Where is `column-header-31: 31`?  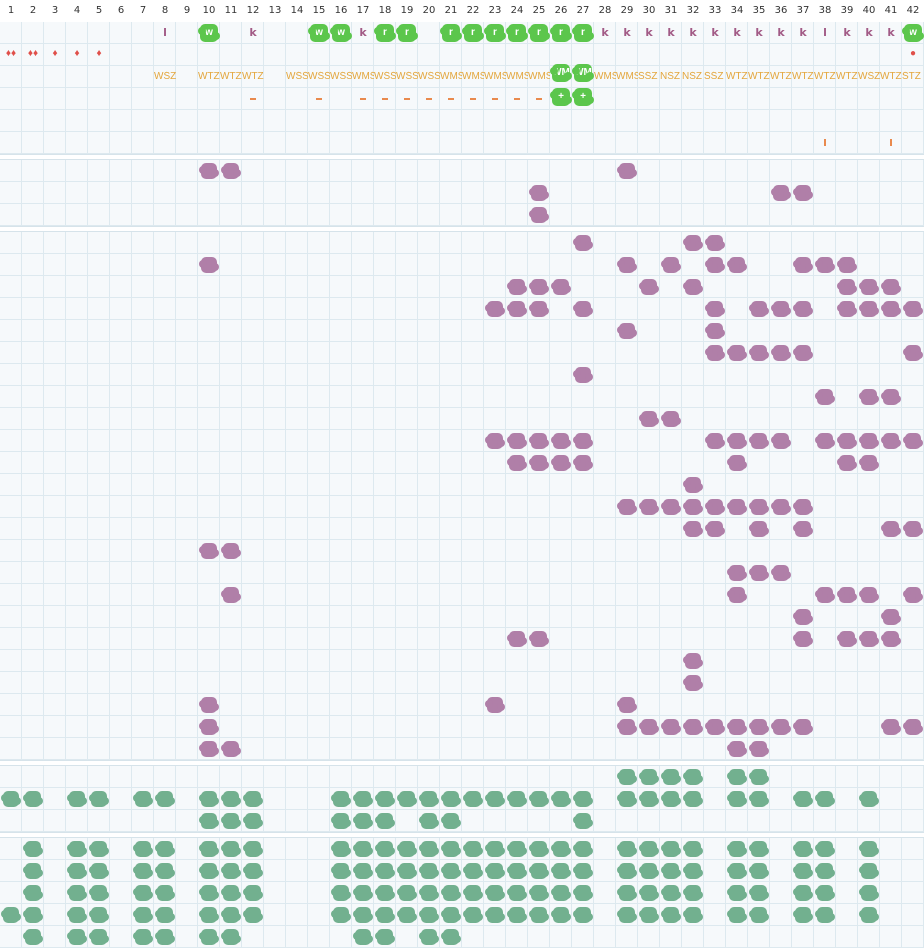
column-header-31: 31 is located at coordinates (671, 10).